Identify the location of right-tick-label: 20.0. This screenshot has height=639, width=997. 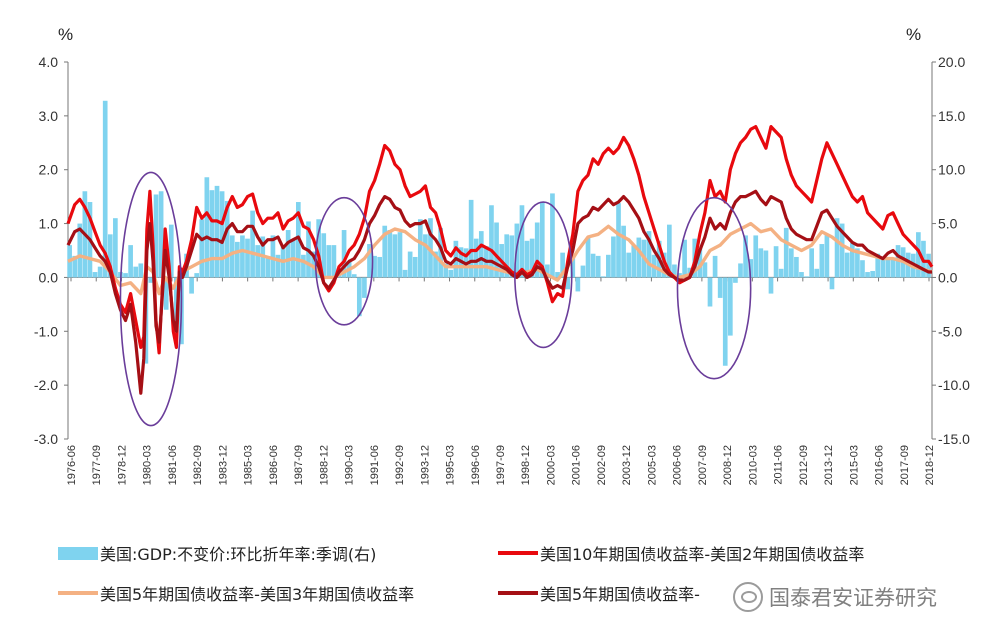
(951, 62).